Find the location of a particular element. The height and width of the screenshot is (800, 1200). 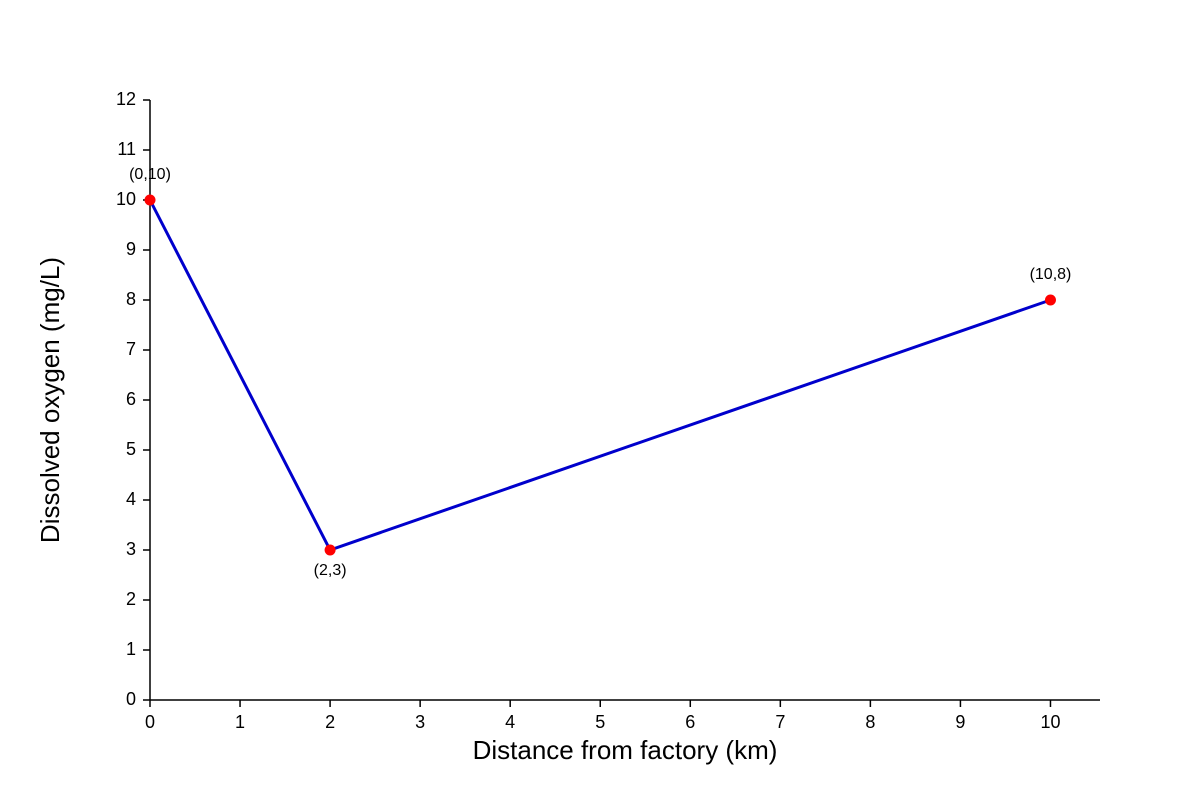

data-label: (0,10) is located at coordinates (150, 174).